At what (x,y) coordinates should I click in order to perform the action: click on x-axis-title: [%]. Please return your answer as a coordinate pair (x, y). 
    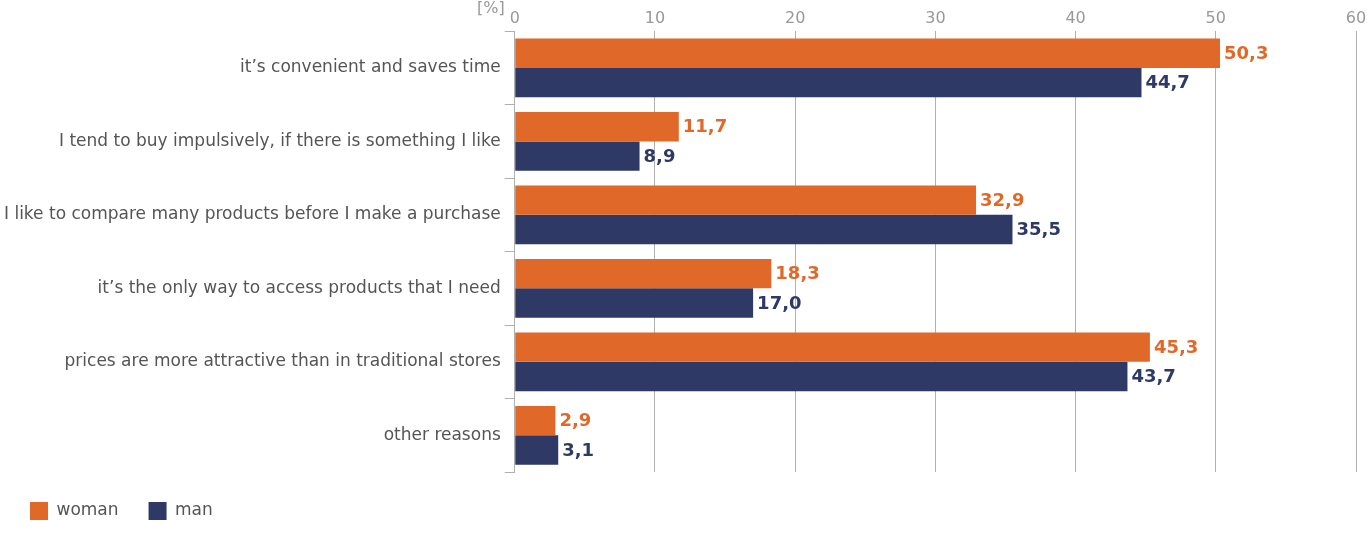
    Looking at the image, I should click on (491, 9).